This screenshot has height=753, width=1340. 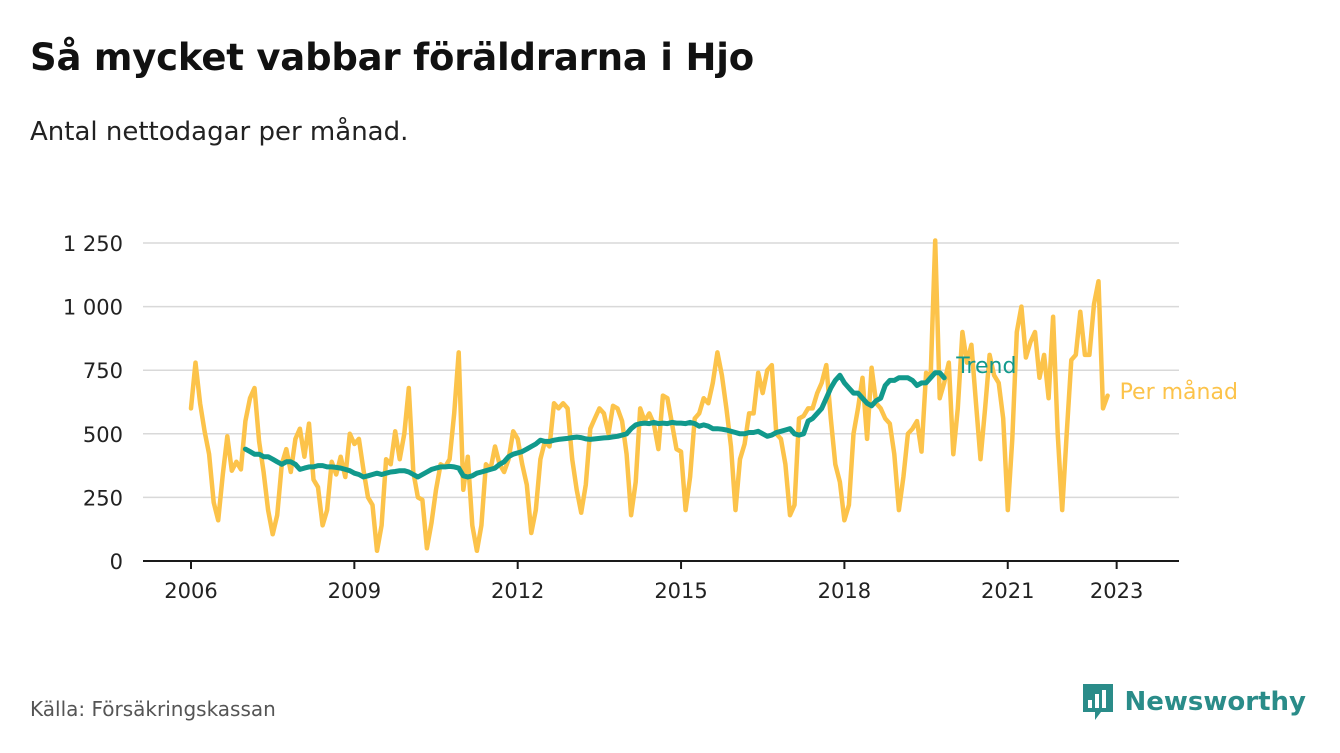 What do you see at coordinates (354, 591) in the screenshot?
I see `x-tick-label: 2009` at bounding box center [354, 591].